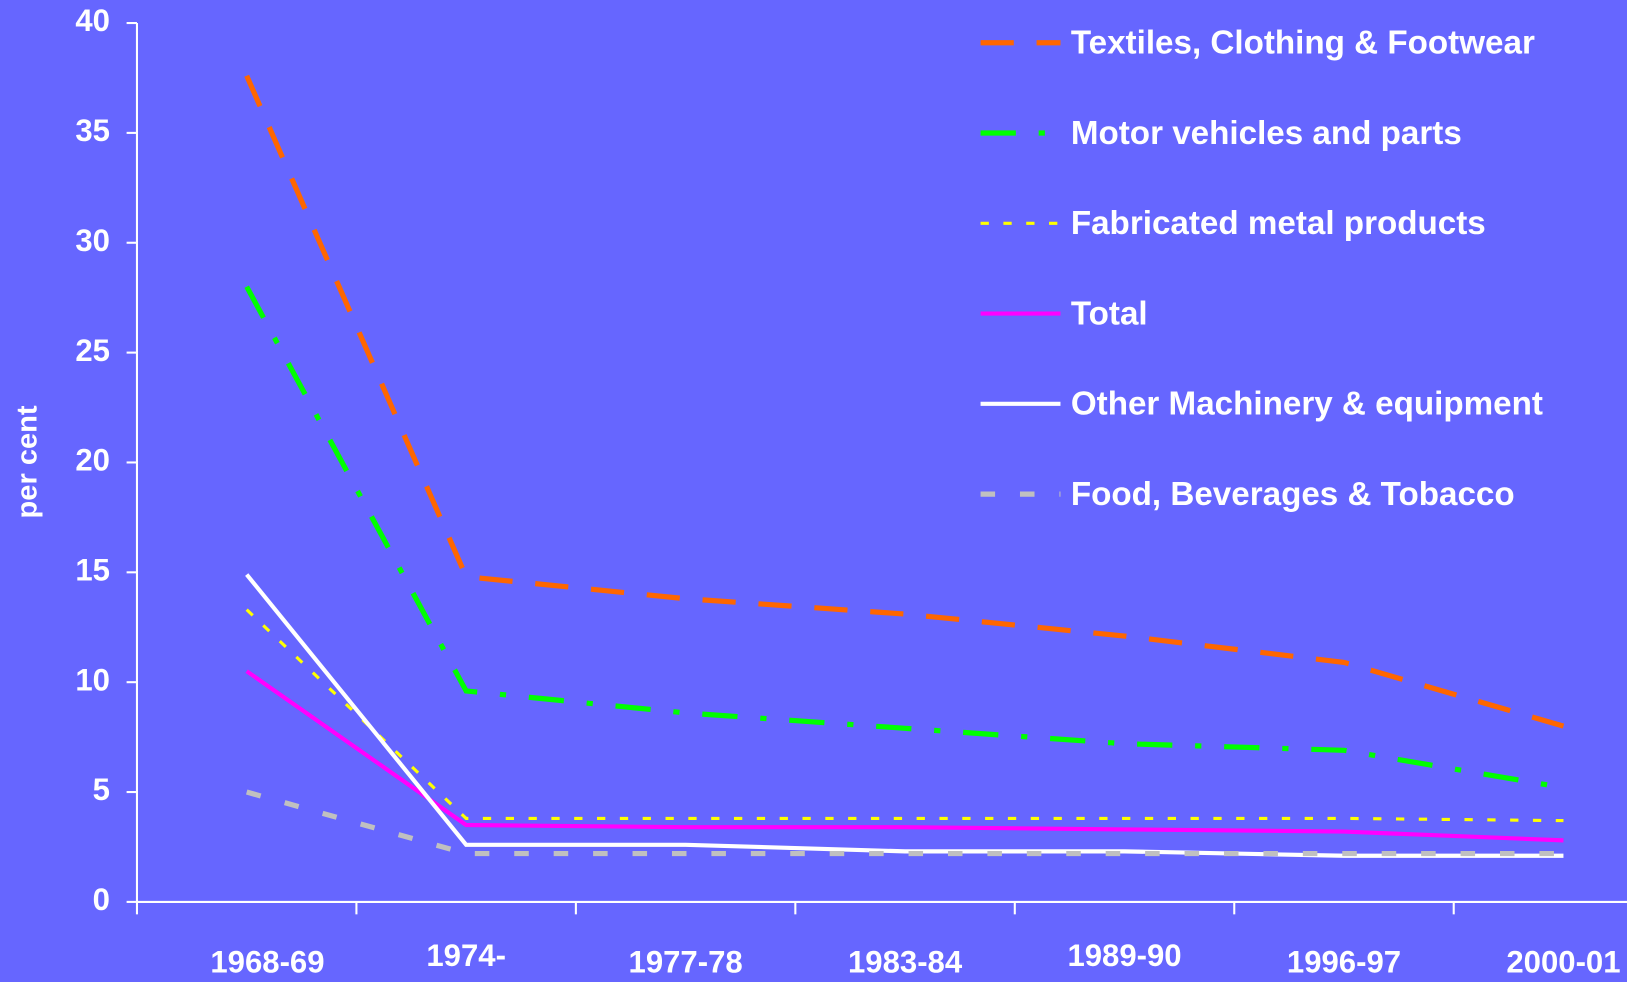 The height and width of the screenshot is (982, 1627). Describe the element at coordinates (92, 570) in the screenshot. I see `y-tick-label: 15` at that location.